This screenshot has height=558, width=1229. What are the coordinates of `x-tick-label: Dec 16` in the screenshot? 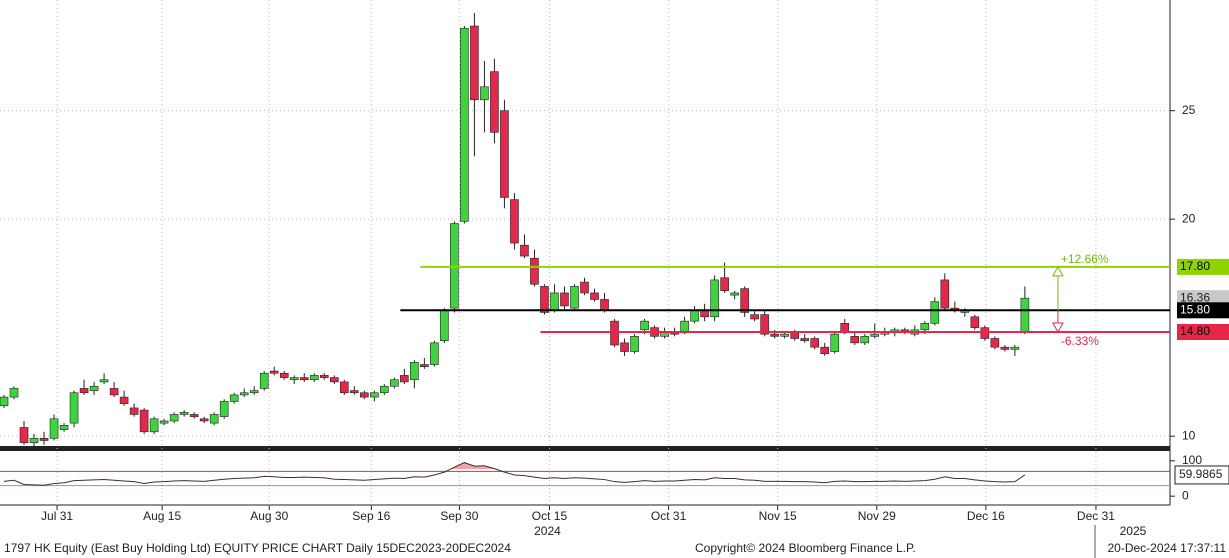 It's located at (986, 516).